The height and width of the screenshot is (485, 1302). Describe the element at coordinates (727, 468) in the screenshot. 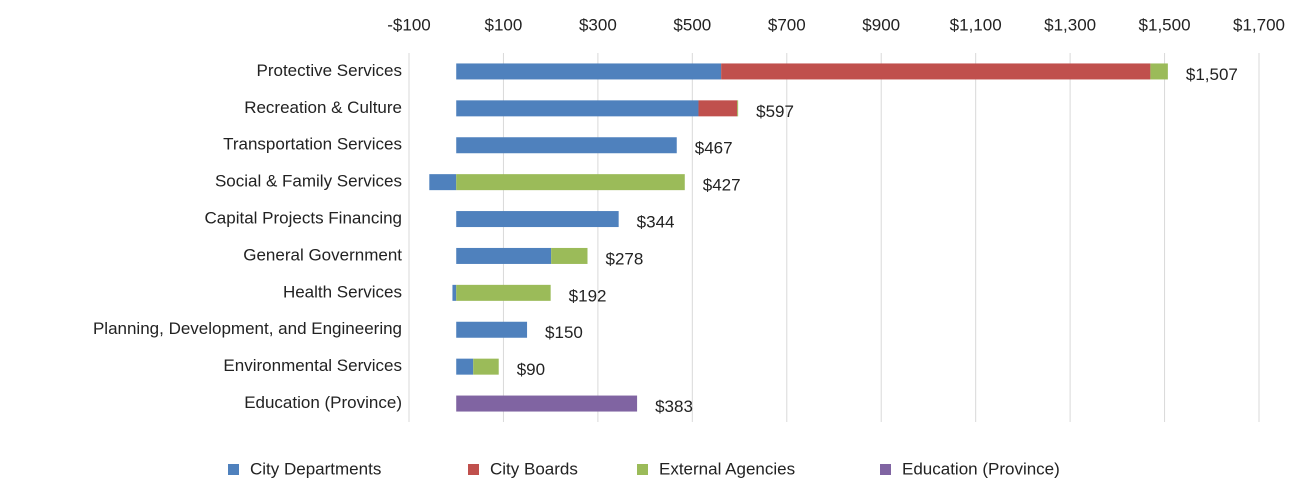

I see `legend-label: External Agencies` at that location.